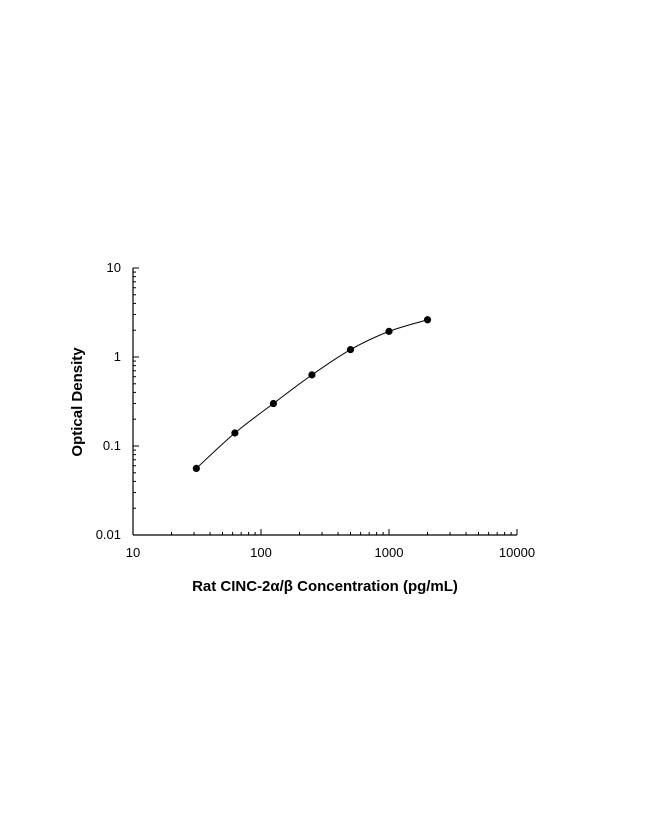 The image size is (650, 840). What do you see at coordinates (117, 356) in the screenshot?
I see `y-tick-label: 1` at bounding box center [117, 356].